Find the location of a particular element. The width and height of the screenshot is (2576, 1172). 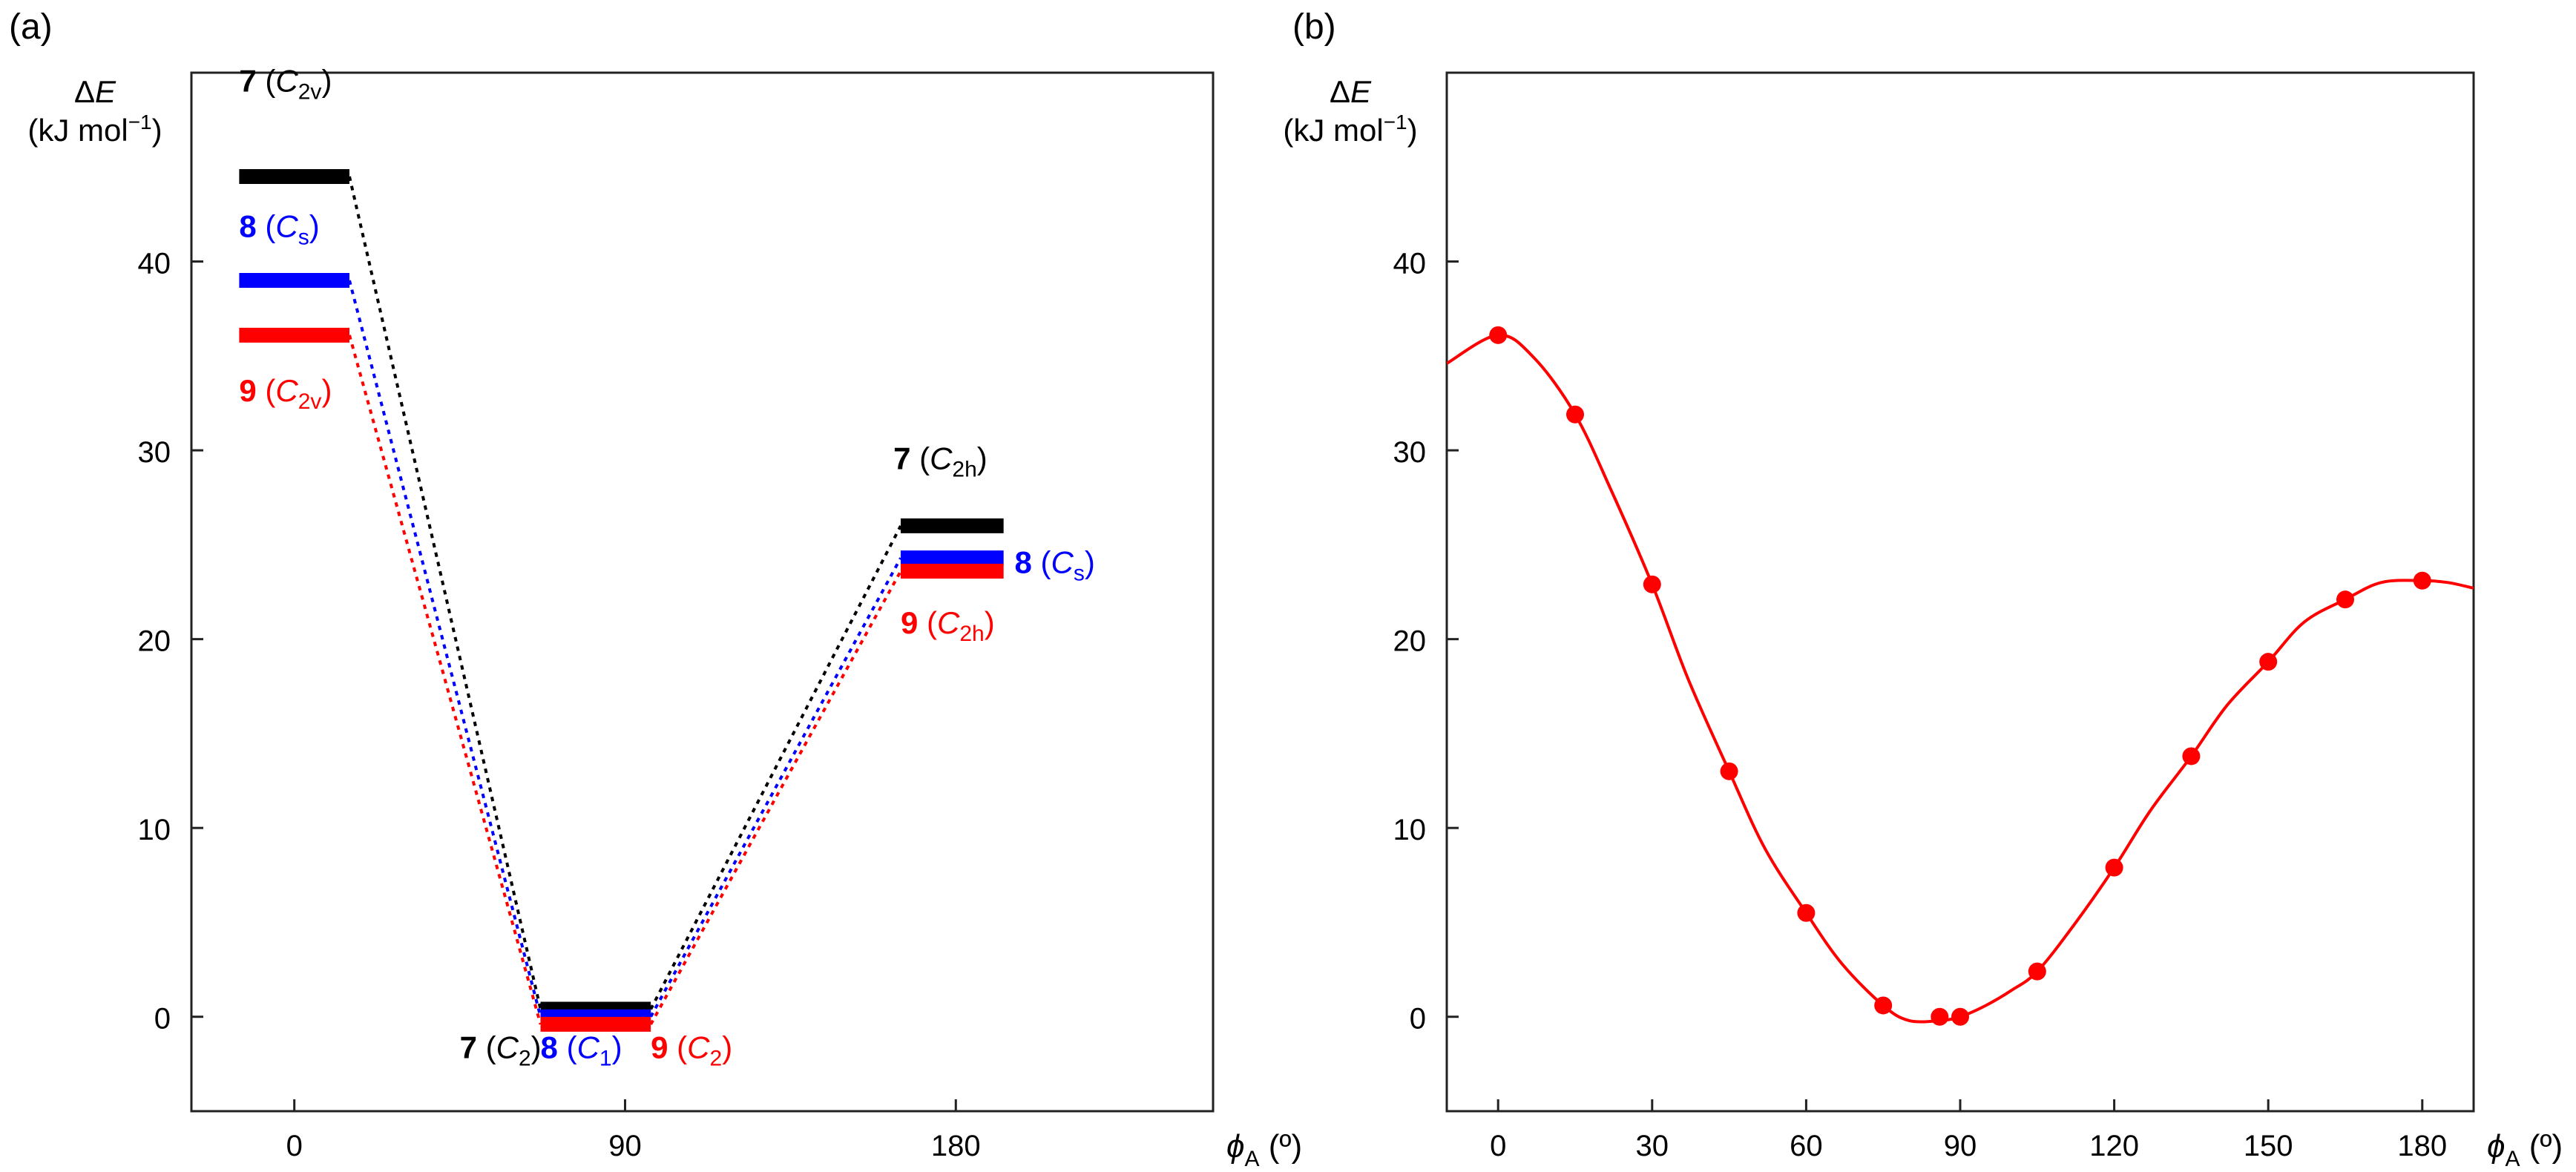

level-label-7: 7 (C2h) is located at coordinates (940, 461).